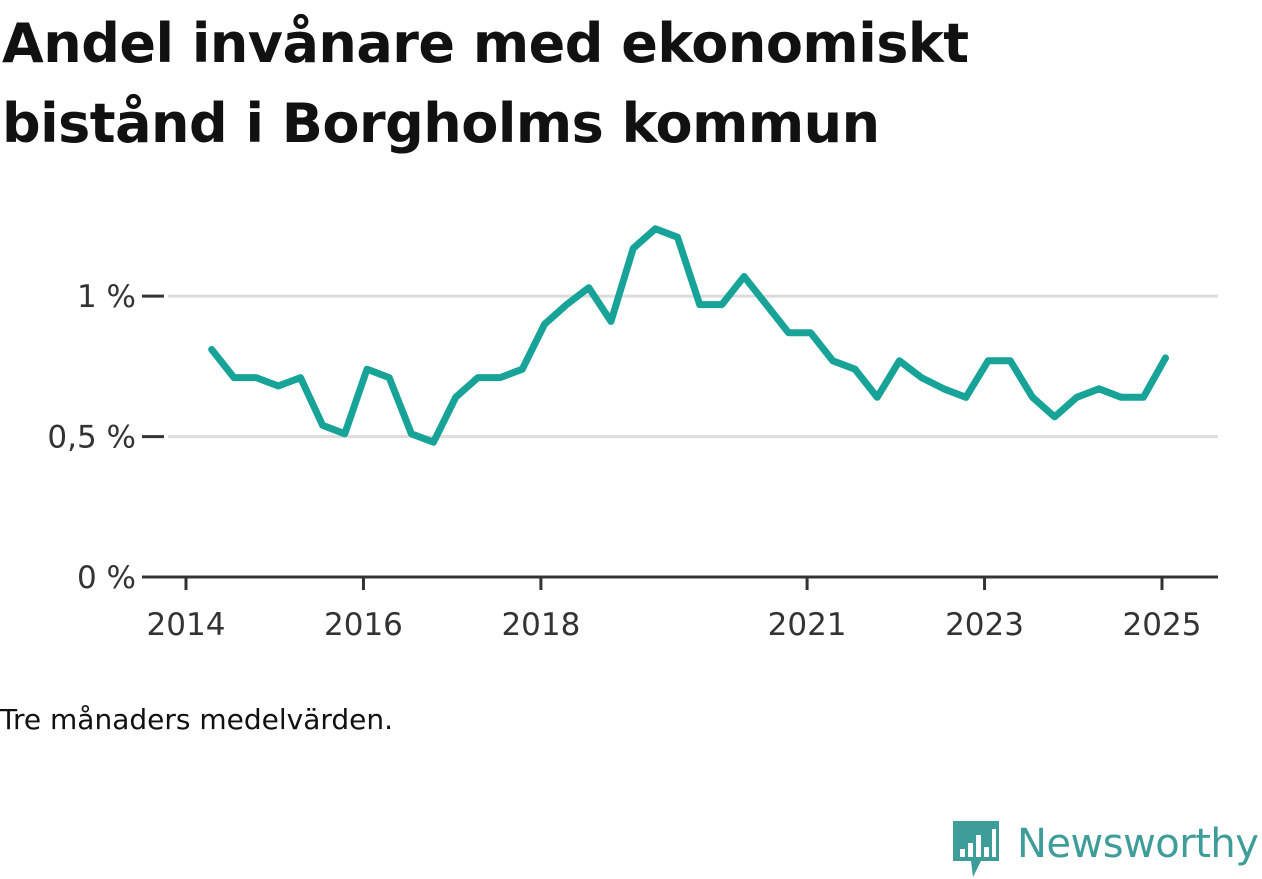  I want to click on x-tick-label: 2025, so click(1162, 625).